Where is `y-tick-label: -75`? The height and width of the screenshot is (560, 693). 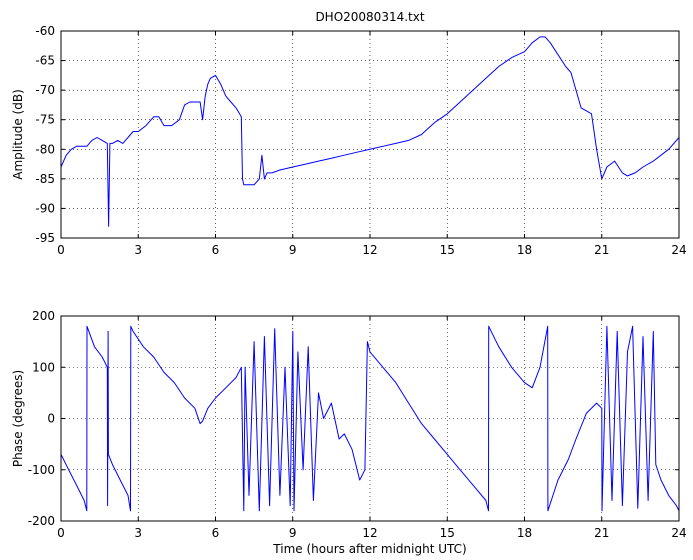 y-tick-label: -75 is located at coordinates (45, 120).